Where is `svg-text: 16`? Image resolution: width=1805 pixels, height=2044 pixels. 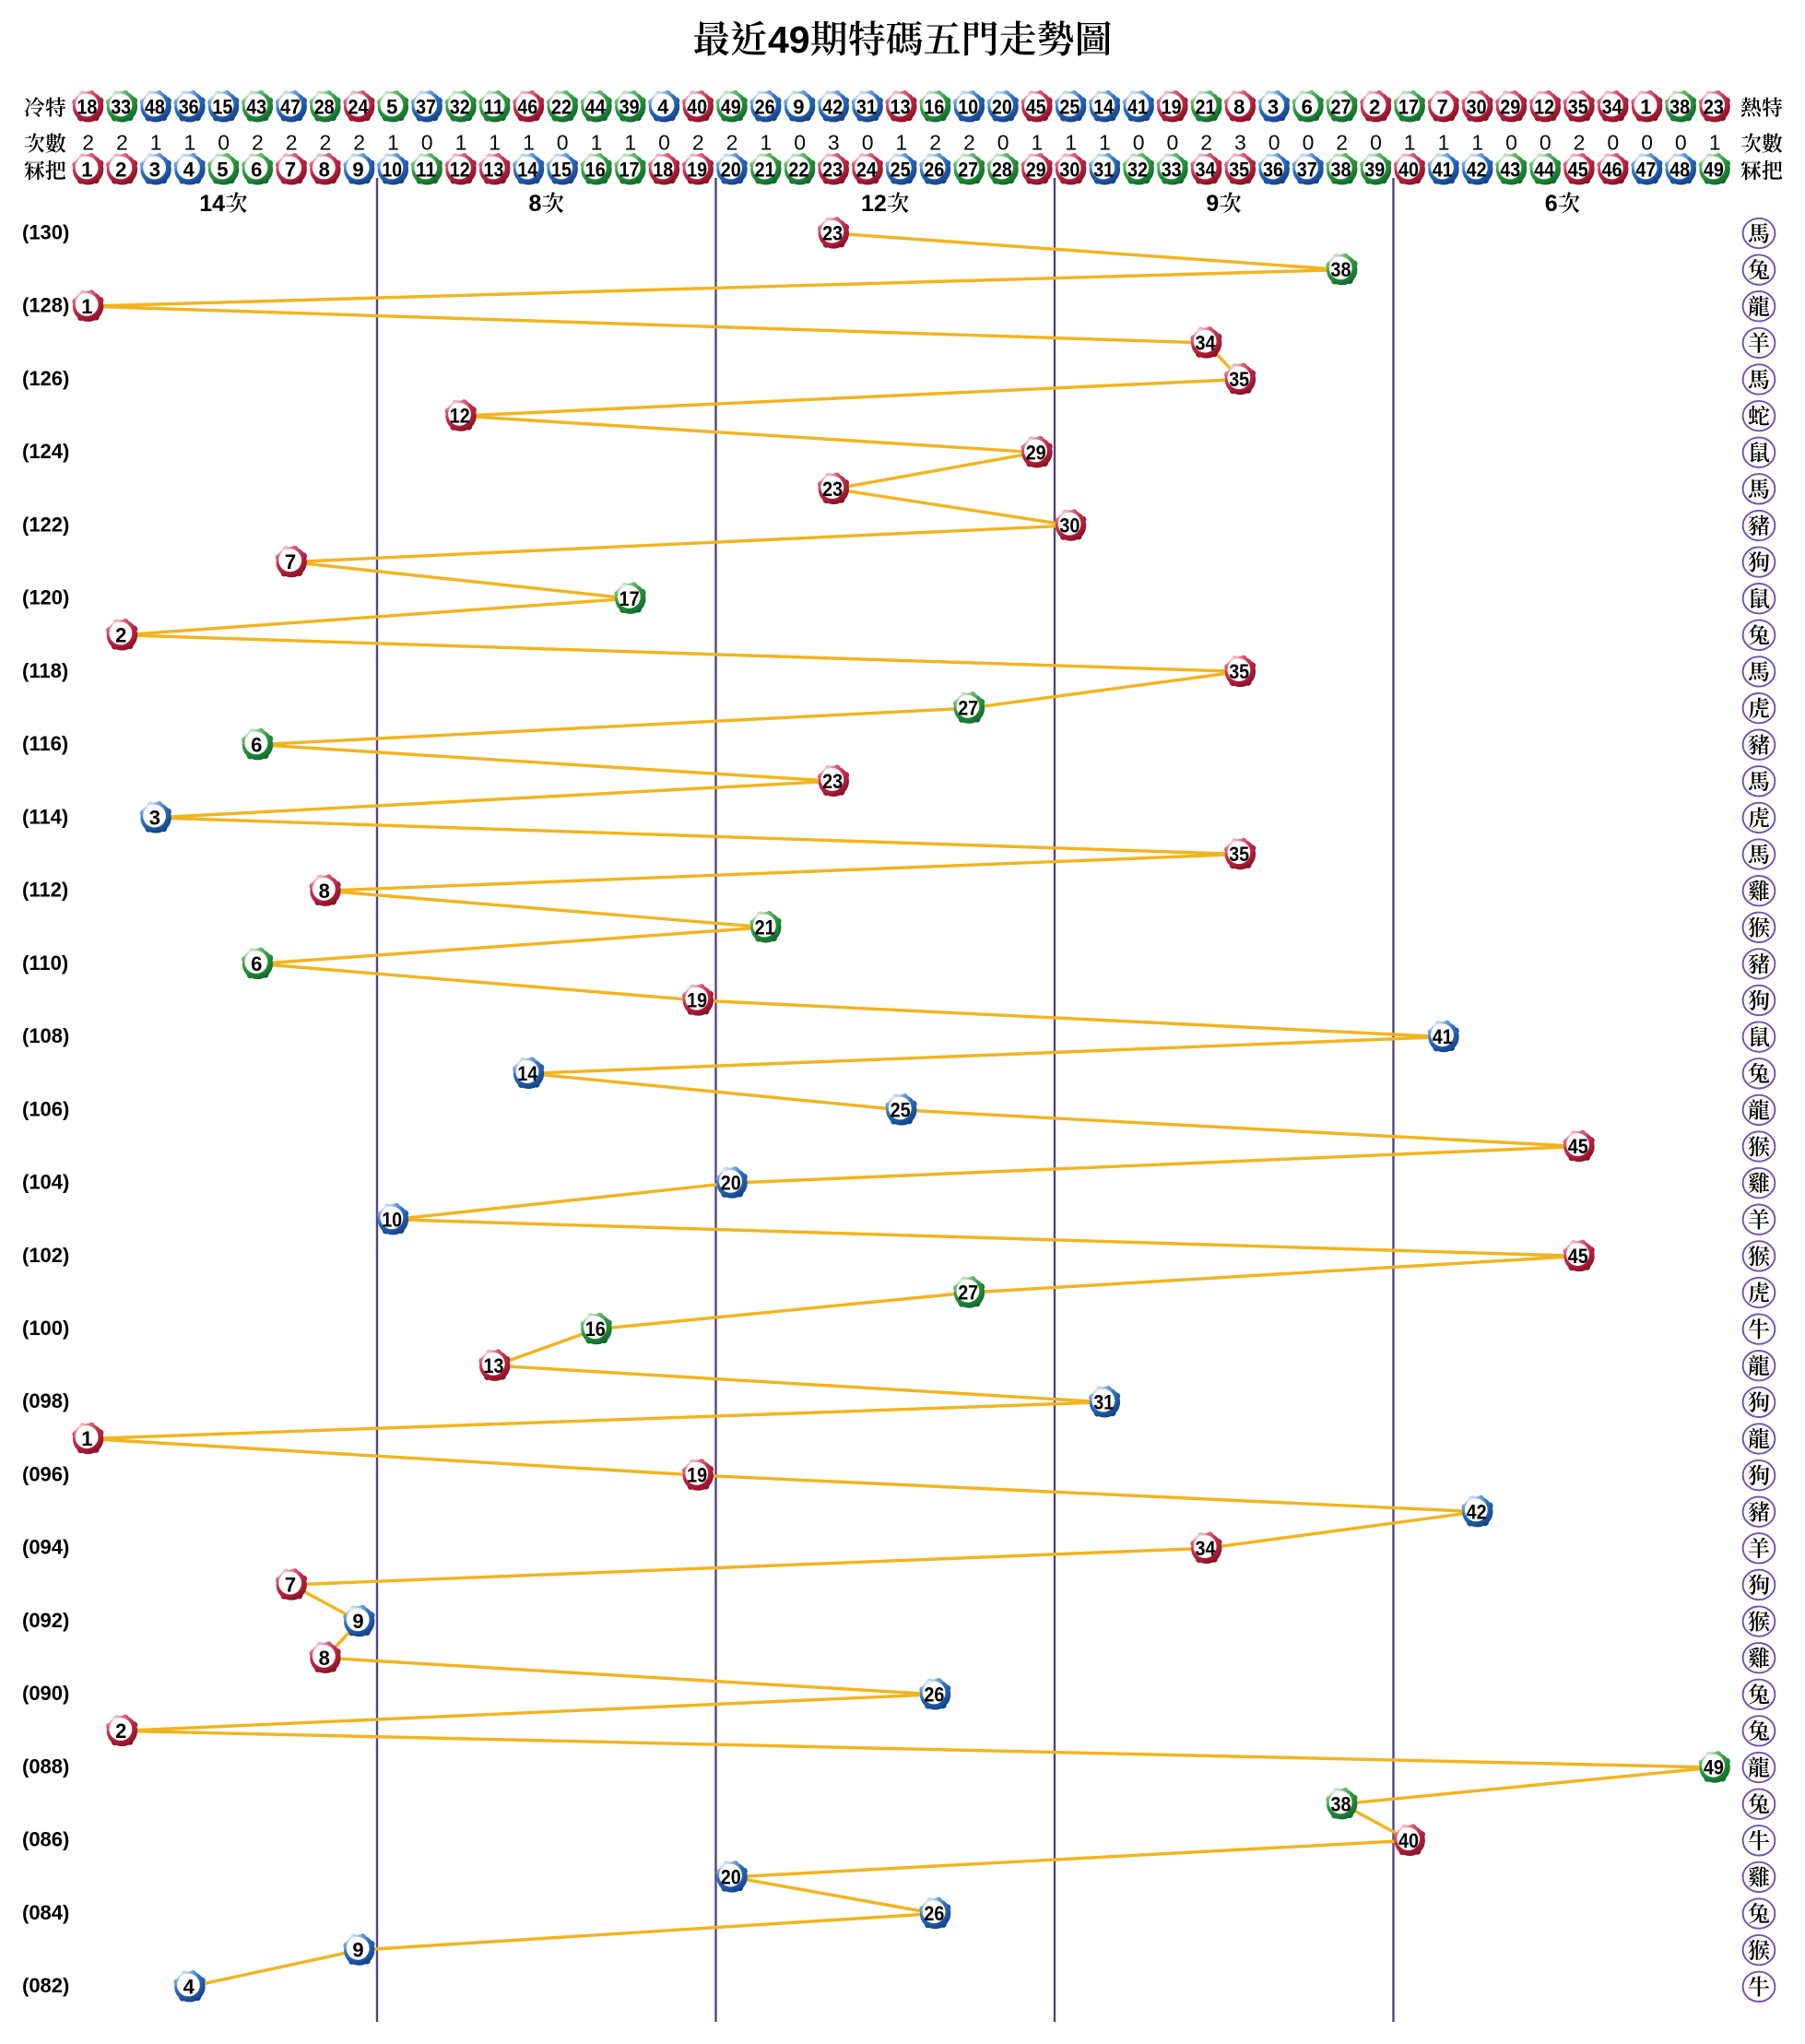
svg-text: 16 is located at coordinates (934, 107).